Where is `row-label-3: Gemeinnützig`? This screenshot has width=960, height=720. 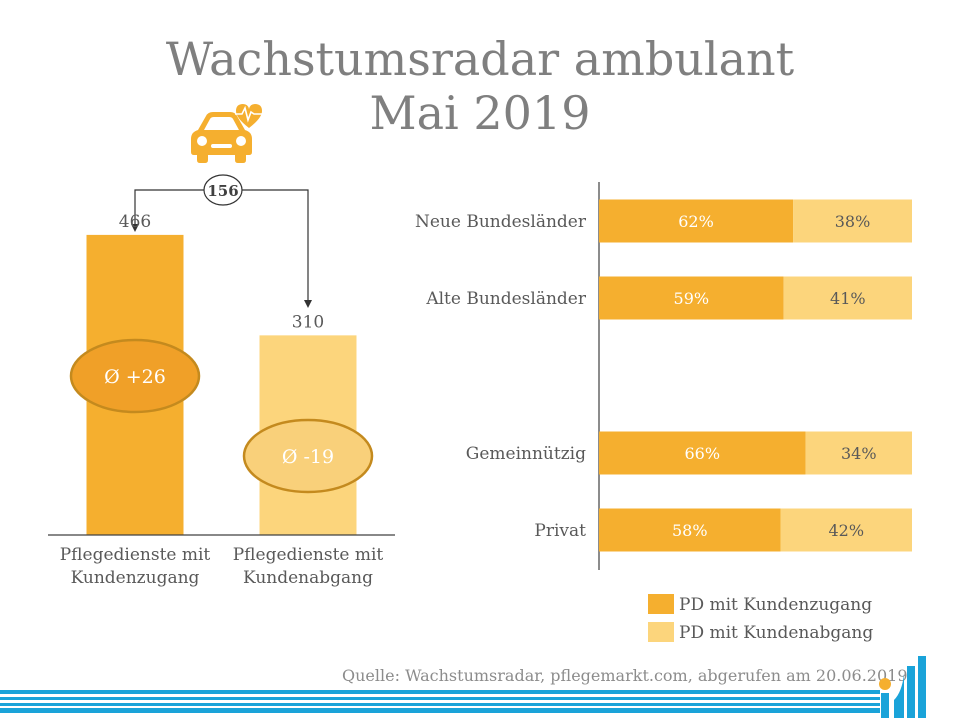
row-label-3: Gemeinnützig is located at coordinates (526, 454).